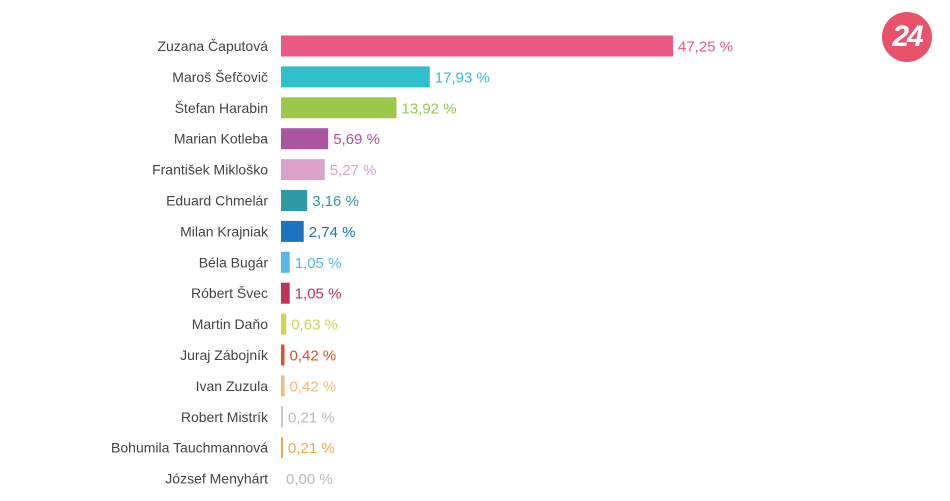  What do you see at coordinates (428, 108) in the screenshot?
I see `value-label: 13,92 %` at bounding box center [428, 108].